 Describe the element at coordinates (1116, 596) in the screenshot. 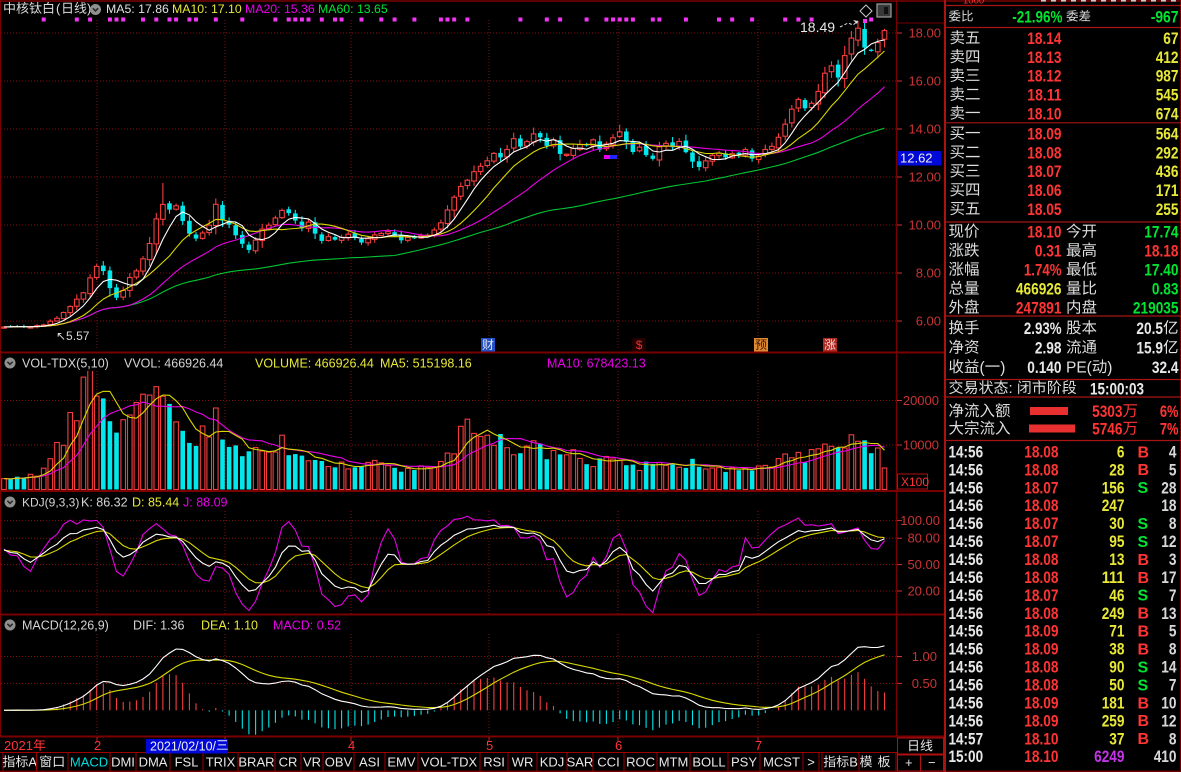

I see `svg-text: 46` at that location.